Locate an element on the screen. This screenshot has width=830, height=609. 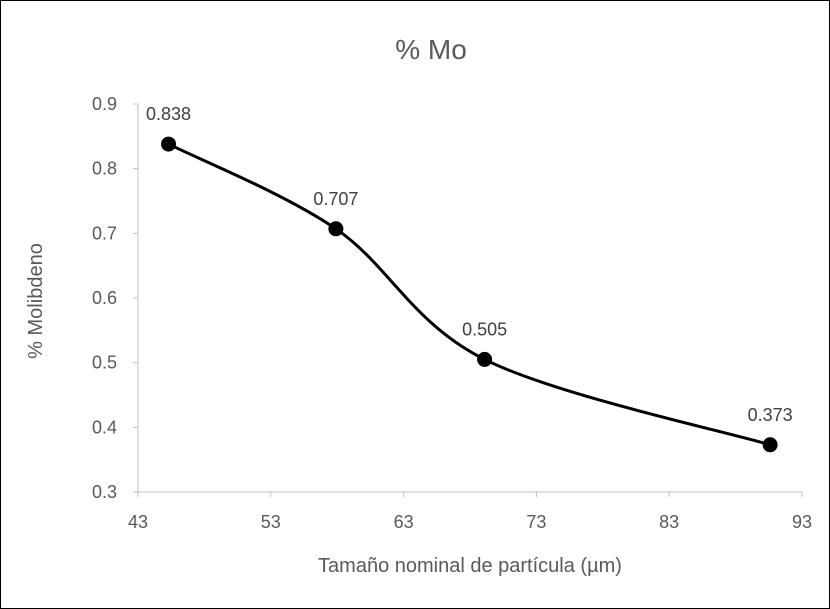
y-tick-label: 0.9 is located at coordinates (104, 104).